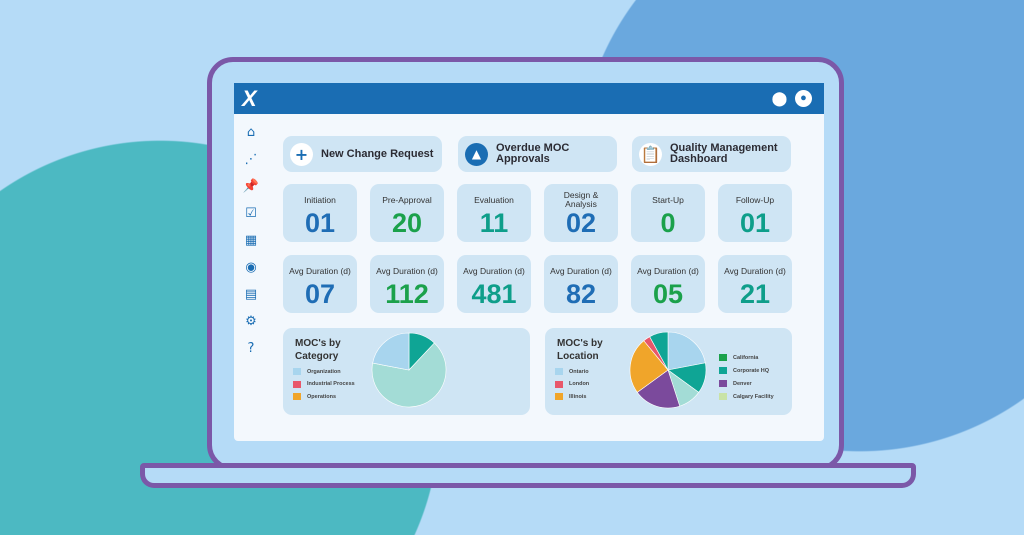 The image size is (1024, 535). What do you see at coordinates (779, 98) in the screenshot?
I see `location-pin-icon: ⬤` at bounding box center [779, 98].